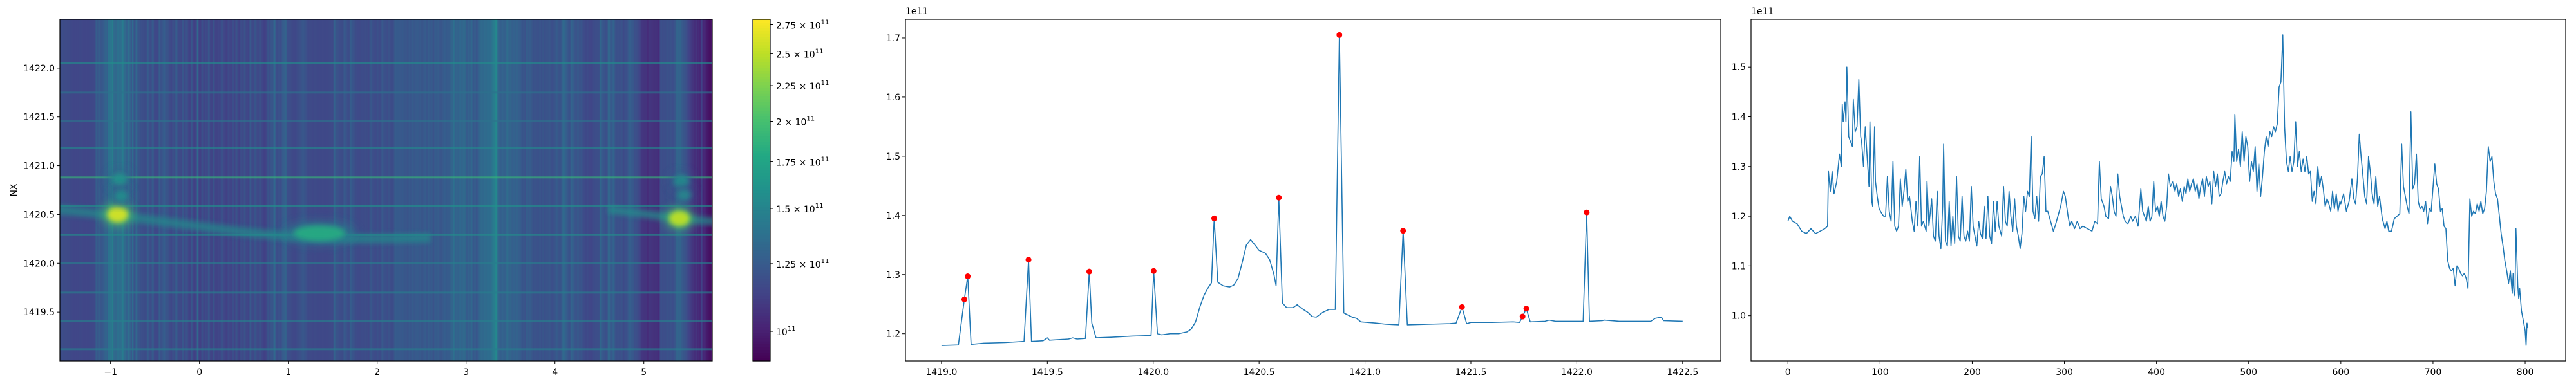 The image size is (2576, 386). Describe the element at coordinates (825, 261) in the screenshot. I see `colorbar-tick-exponent: 11` at that location.